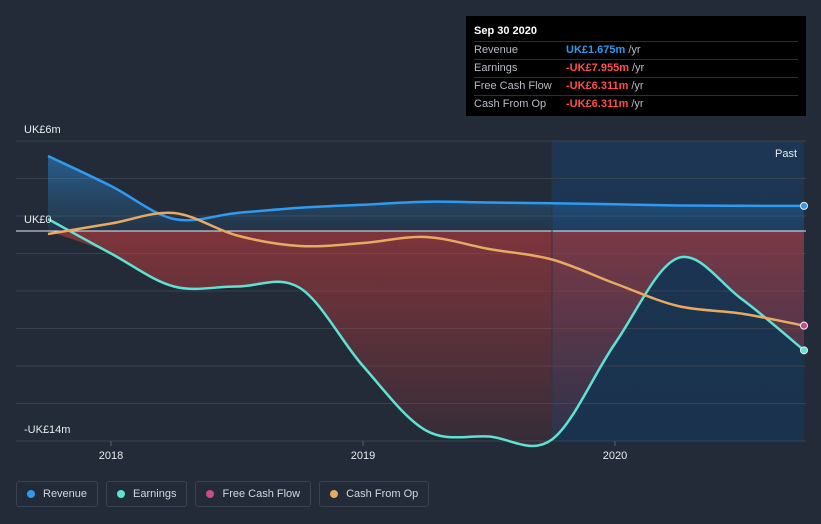 Image resolution: width=821 pixels, height=524 pixels. Describe the element at coordinates (505, 31) in the screenshot. I see `tooltip-date: Sep 30 2020` at that location.